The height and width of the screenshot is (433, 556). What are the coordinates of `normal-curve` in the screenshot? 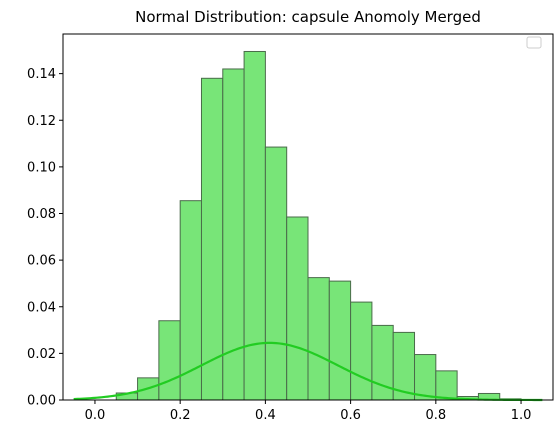 It's located at (308, 371).